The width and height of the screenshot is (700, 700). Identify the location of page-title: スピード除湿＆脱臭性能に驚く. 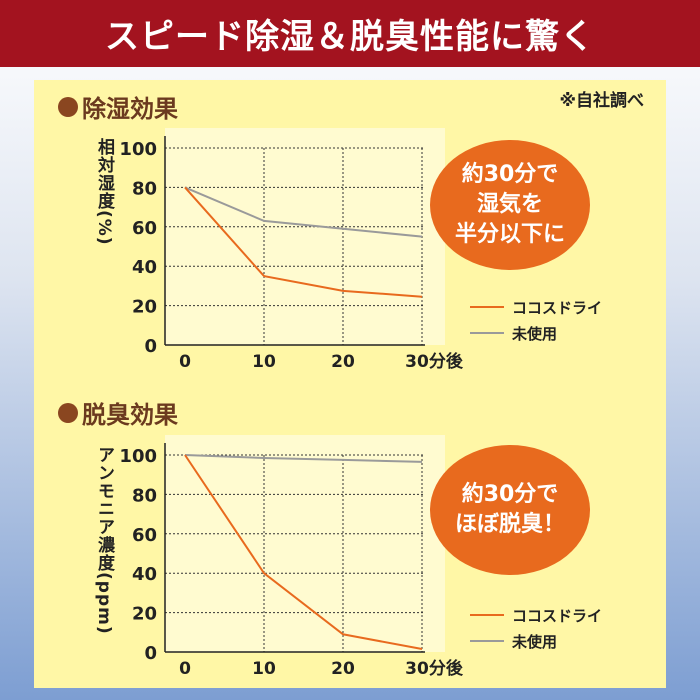
(350, 33).